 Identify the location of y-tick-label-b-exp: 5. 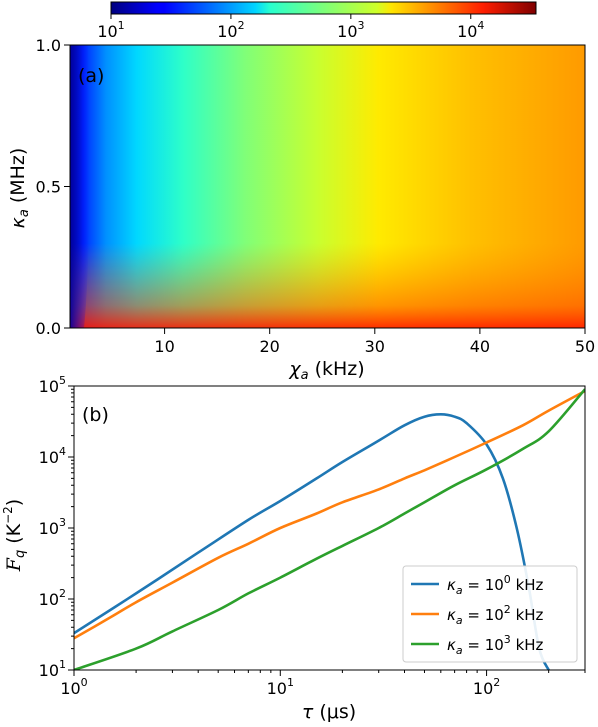
(62, 380).